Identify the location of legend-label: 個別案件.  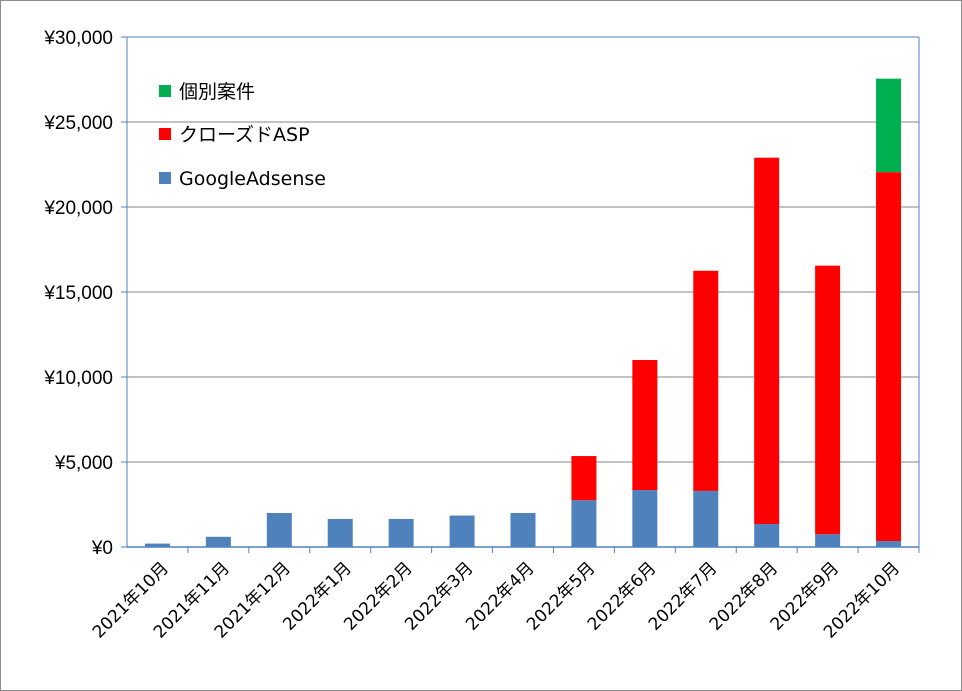
(217, 92).